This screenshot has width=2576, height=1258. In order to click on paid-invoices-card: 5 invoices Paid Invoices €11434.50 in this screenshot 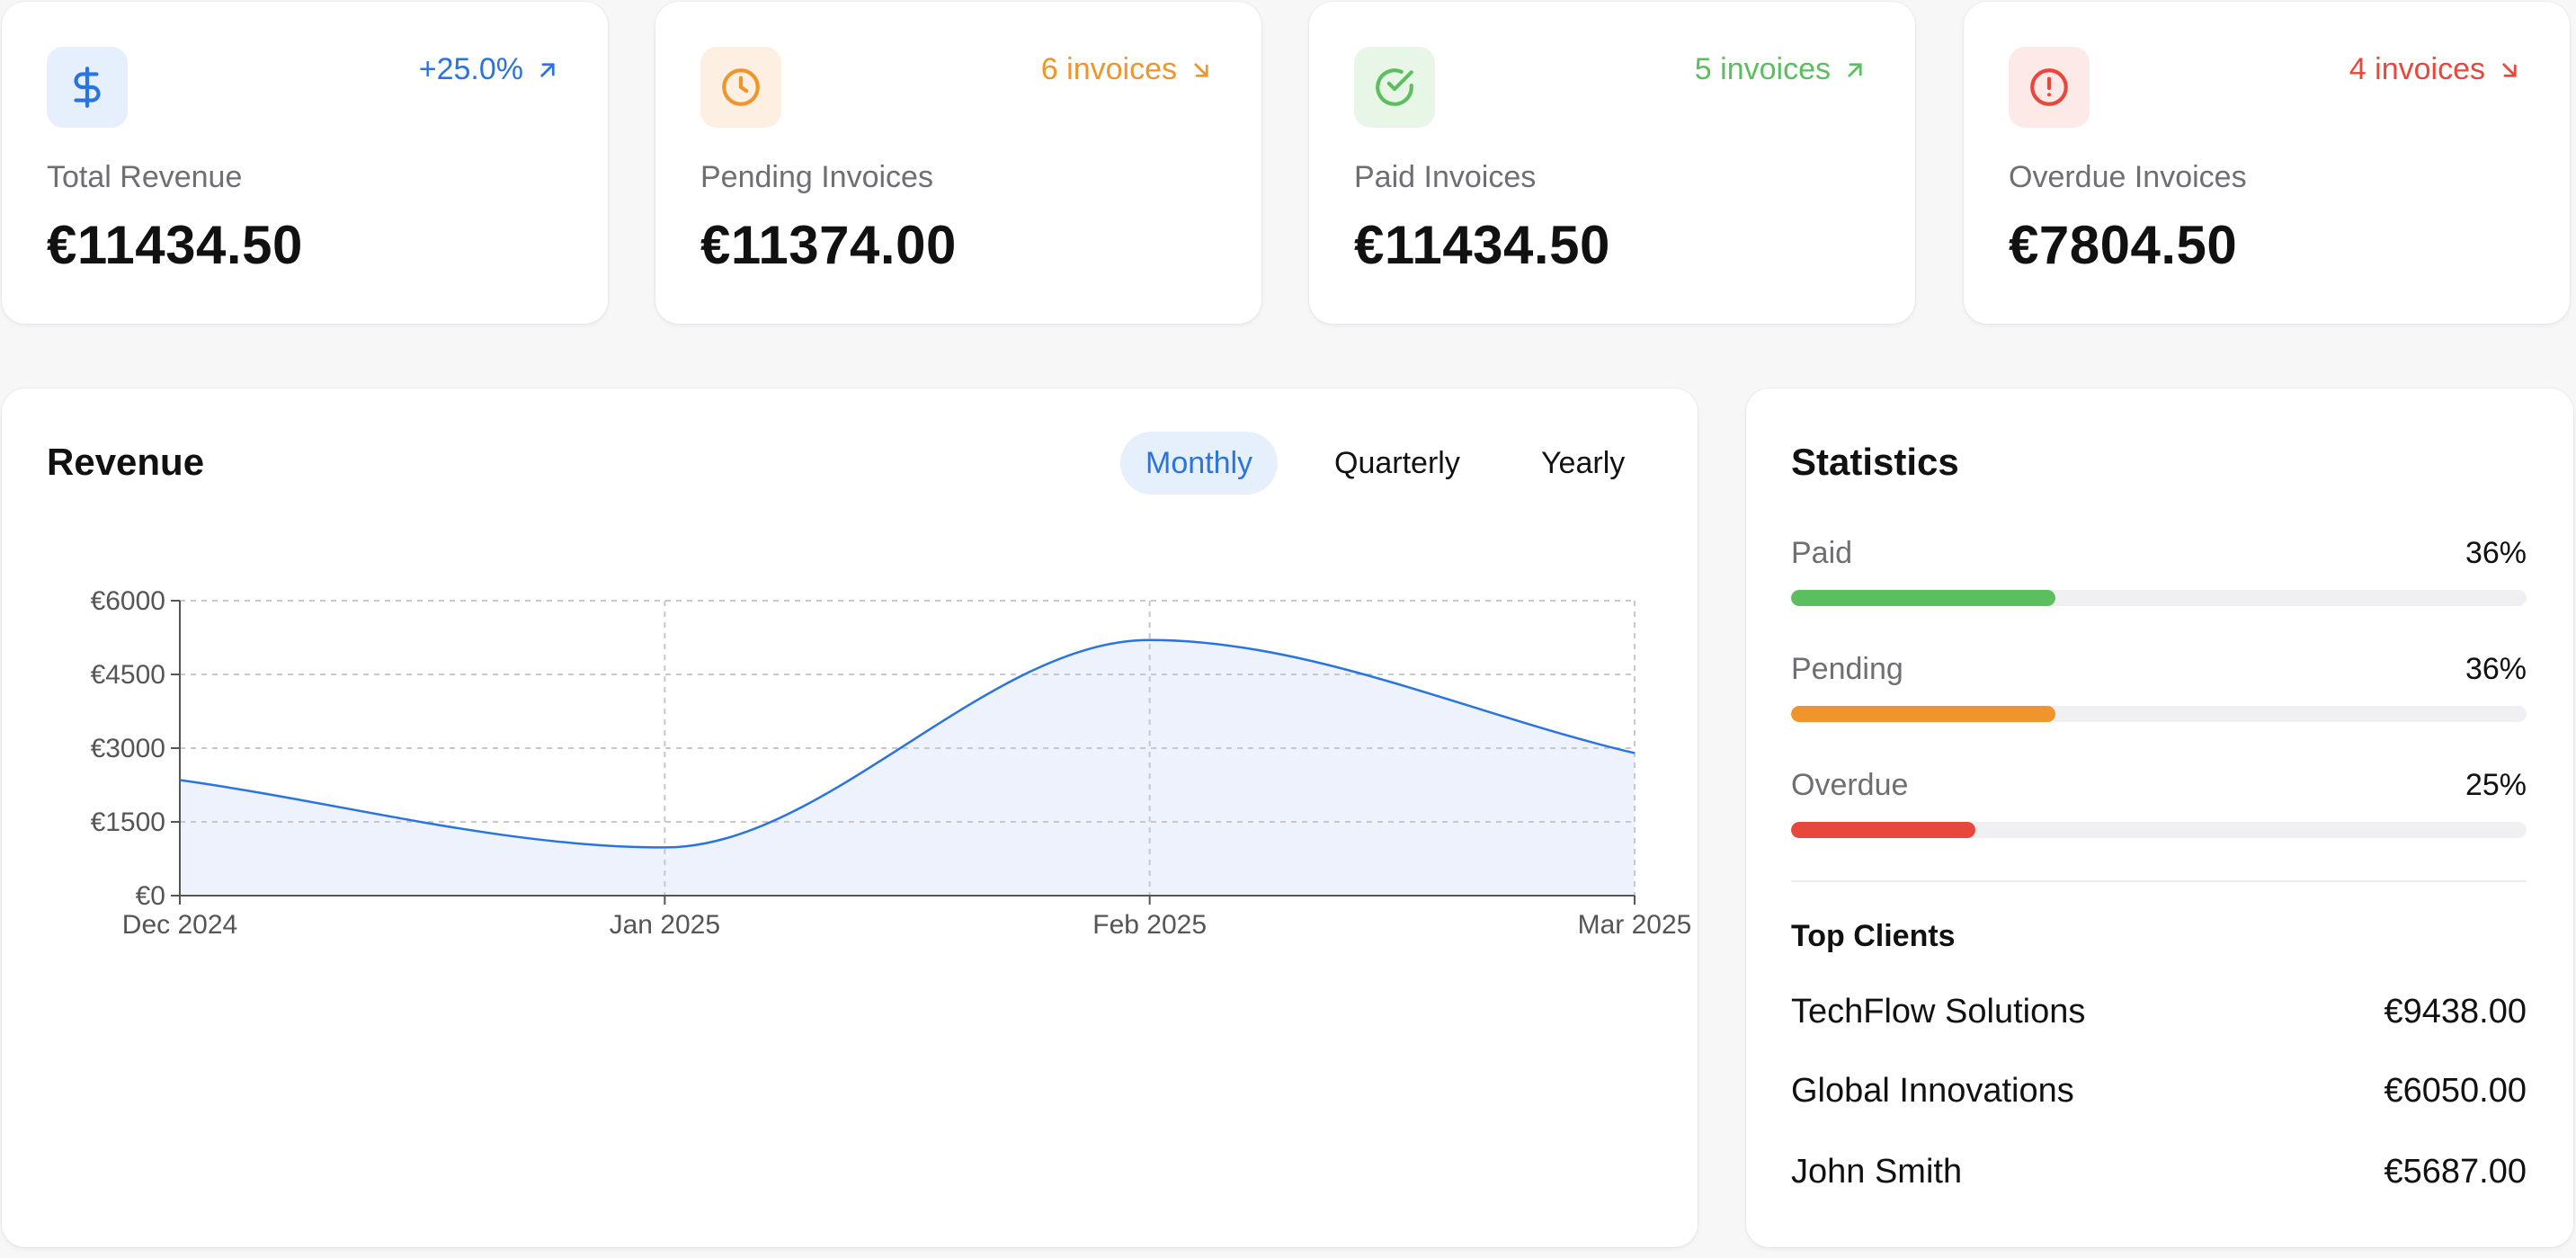, I will do `click(1612, 163)`.